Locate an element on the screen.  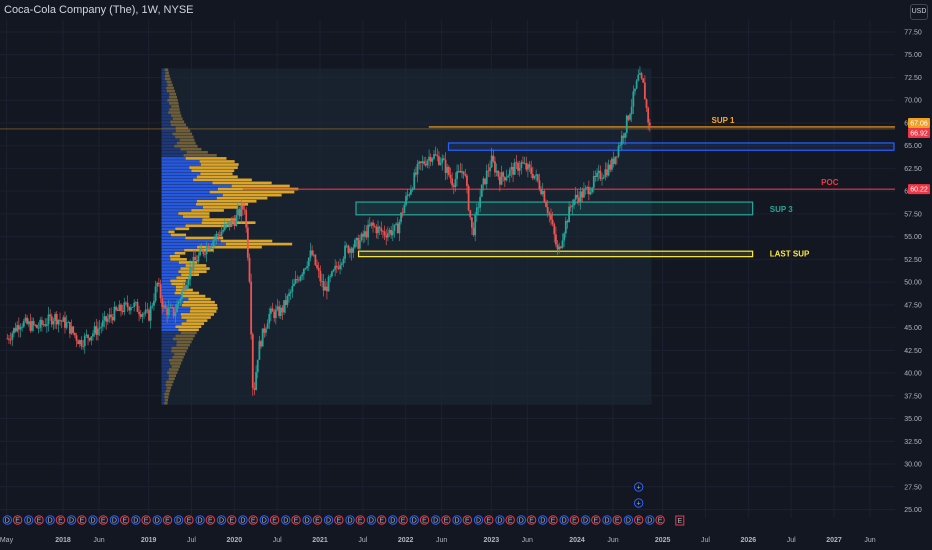
upcoming-earnings-marker is located at coordinates (680, 520).